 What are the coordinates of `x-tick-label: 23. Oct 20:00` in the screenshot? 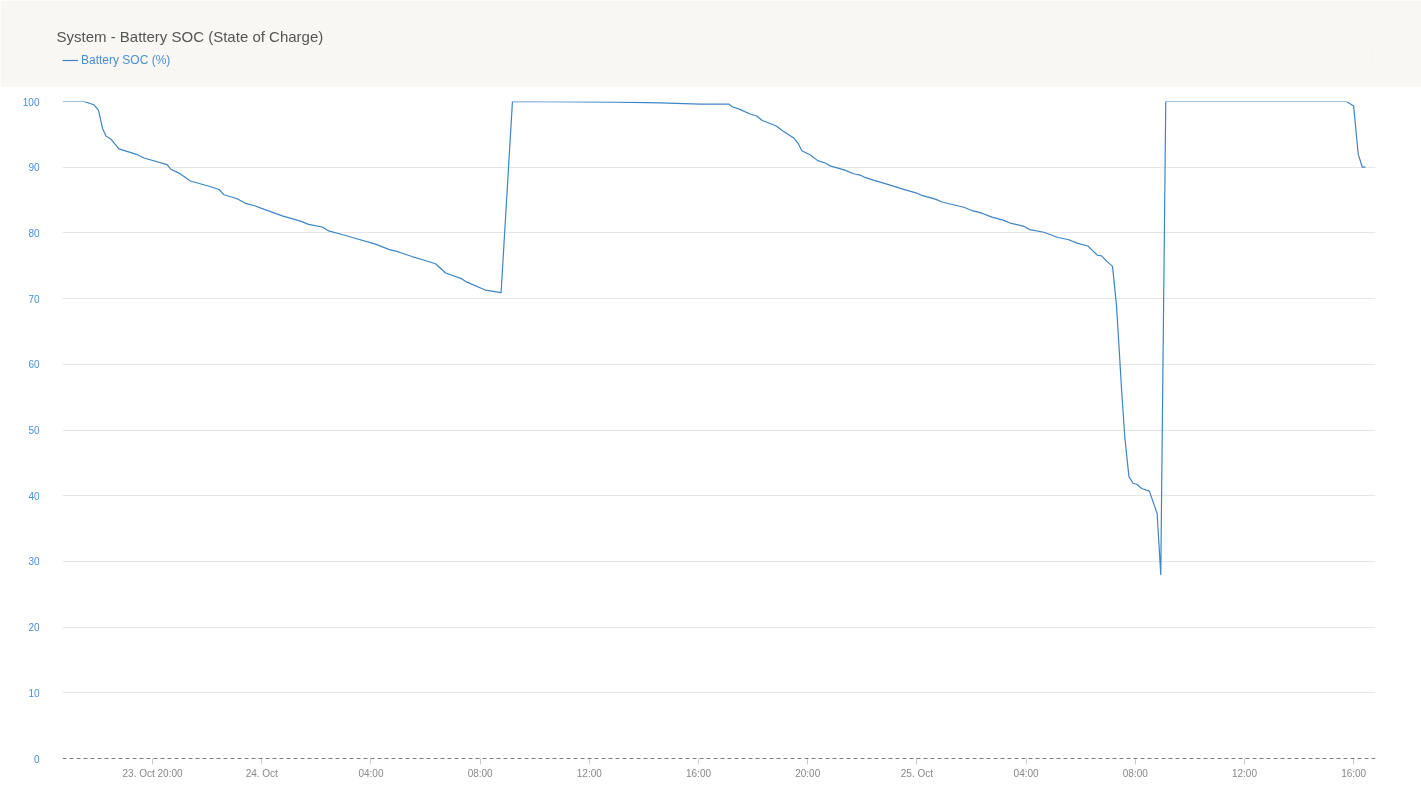 It's located at (153, 773).